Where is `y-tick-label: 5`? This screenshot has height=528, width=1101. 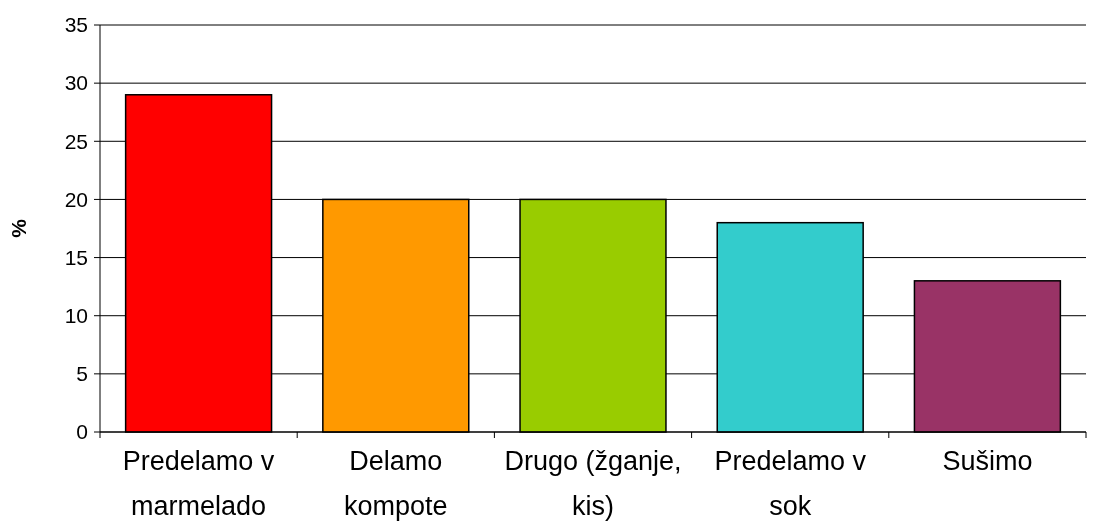 y-tick-label: 5 is located at coordinates (82, 374).